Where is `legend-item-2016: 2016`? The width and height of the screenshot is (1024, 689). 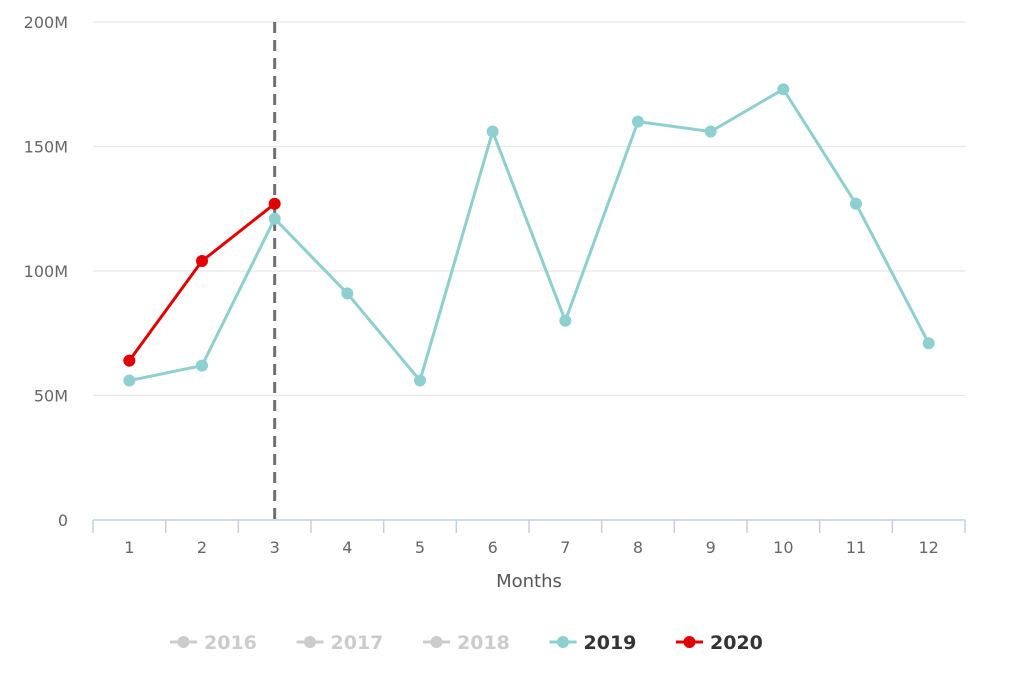 legend-item-2016: 2016 is located at coordinates (213, 643).